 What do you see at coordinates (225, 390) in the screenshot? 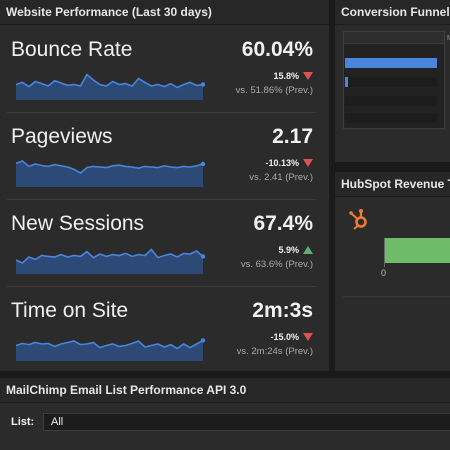
I see `mailchimp-title: MailChimp Email List Performance API 3.0` at bounding box center [225, 390].